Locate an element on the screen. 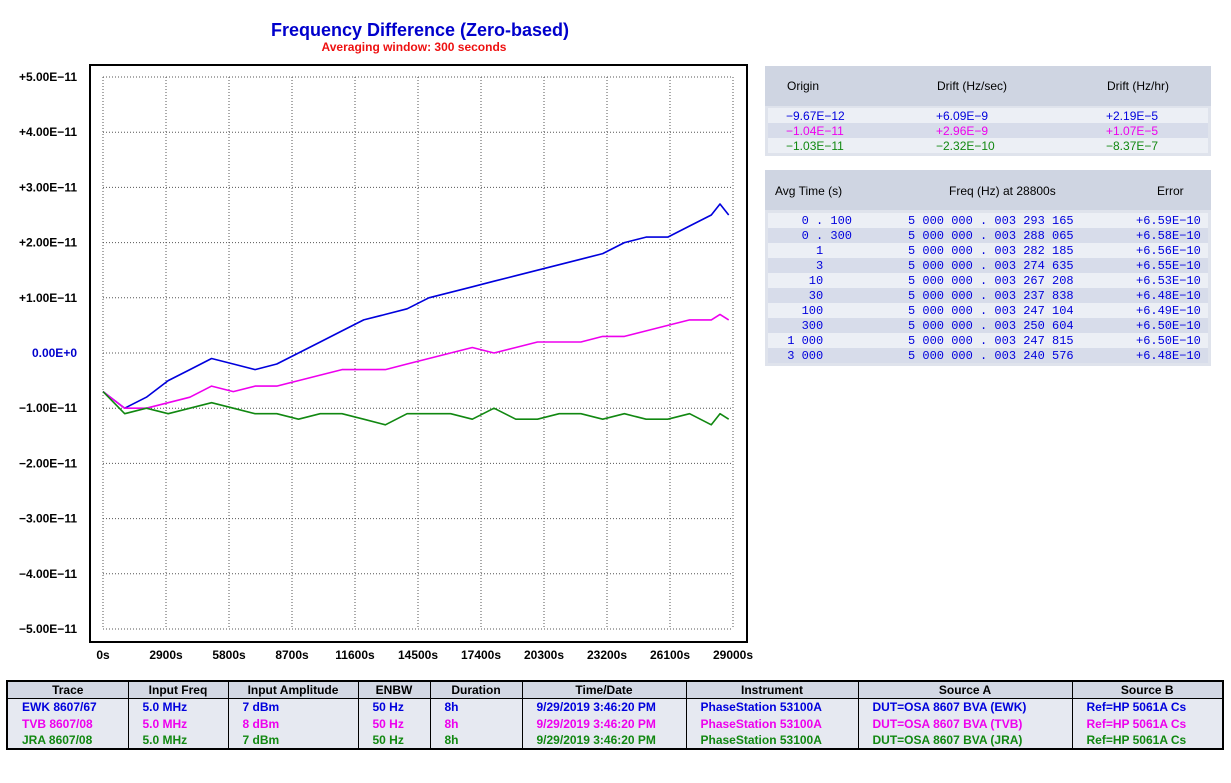 The height and width of the screenshot is (783, 1231). x-tick-label: 0s is located at coordinates (103, 655).